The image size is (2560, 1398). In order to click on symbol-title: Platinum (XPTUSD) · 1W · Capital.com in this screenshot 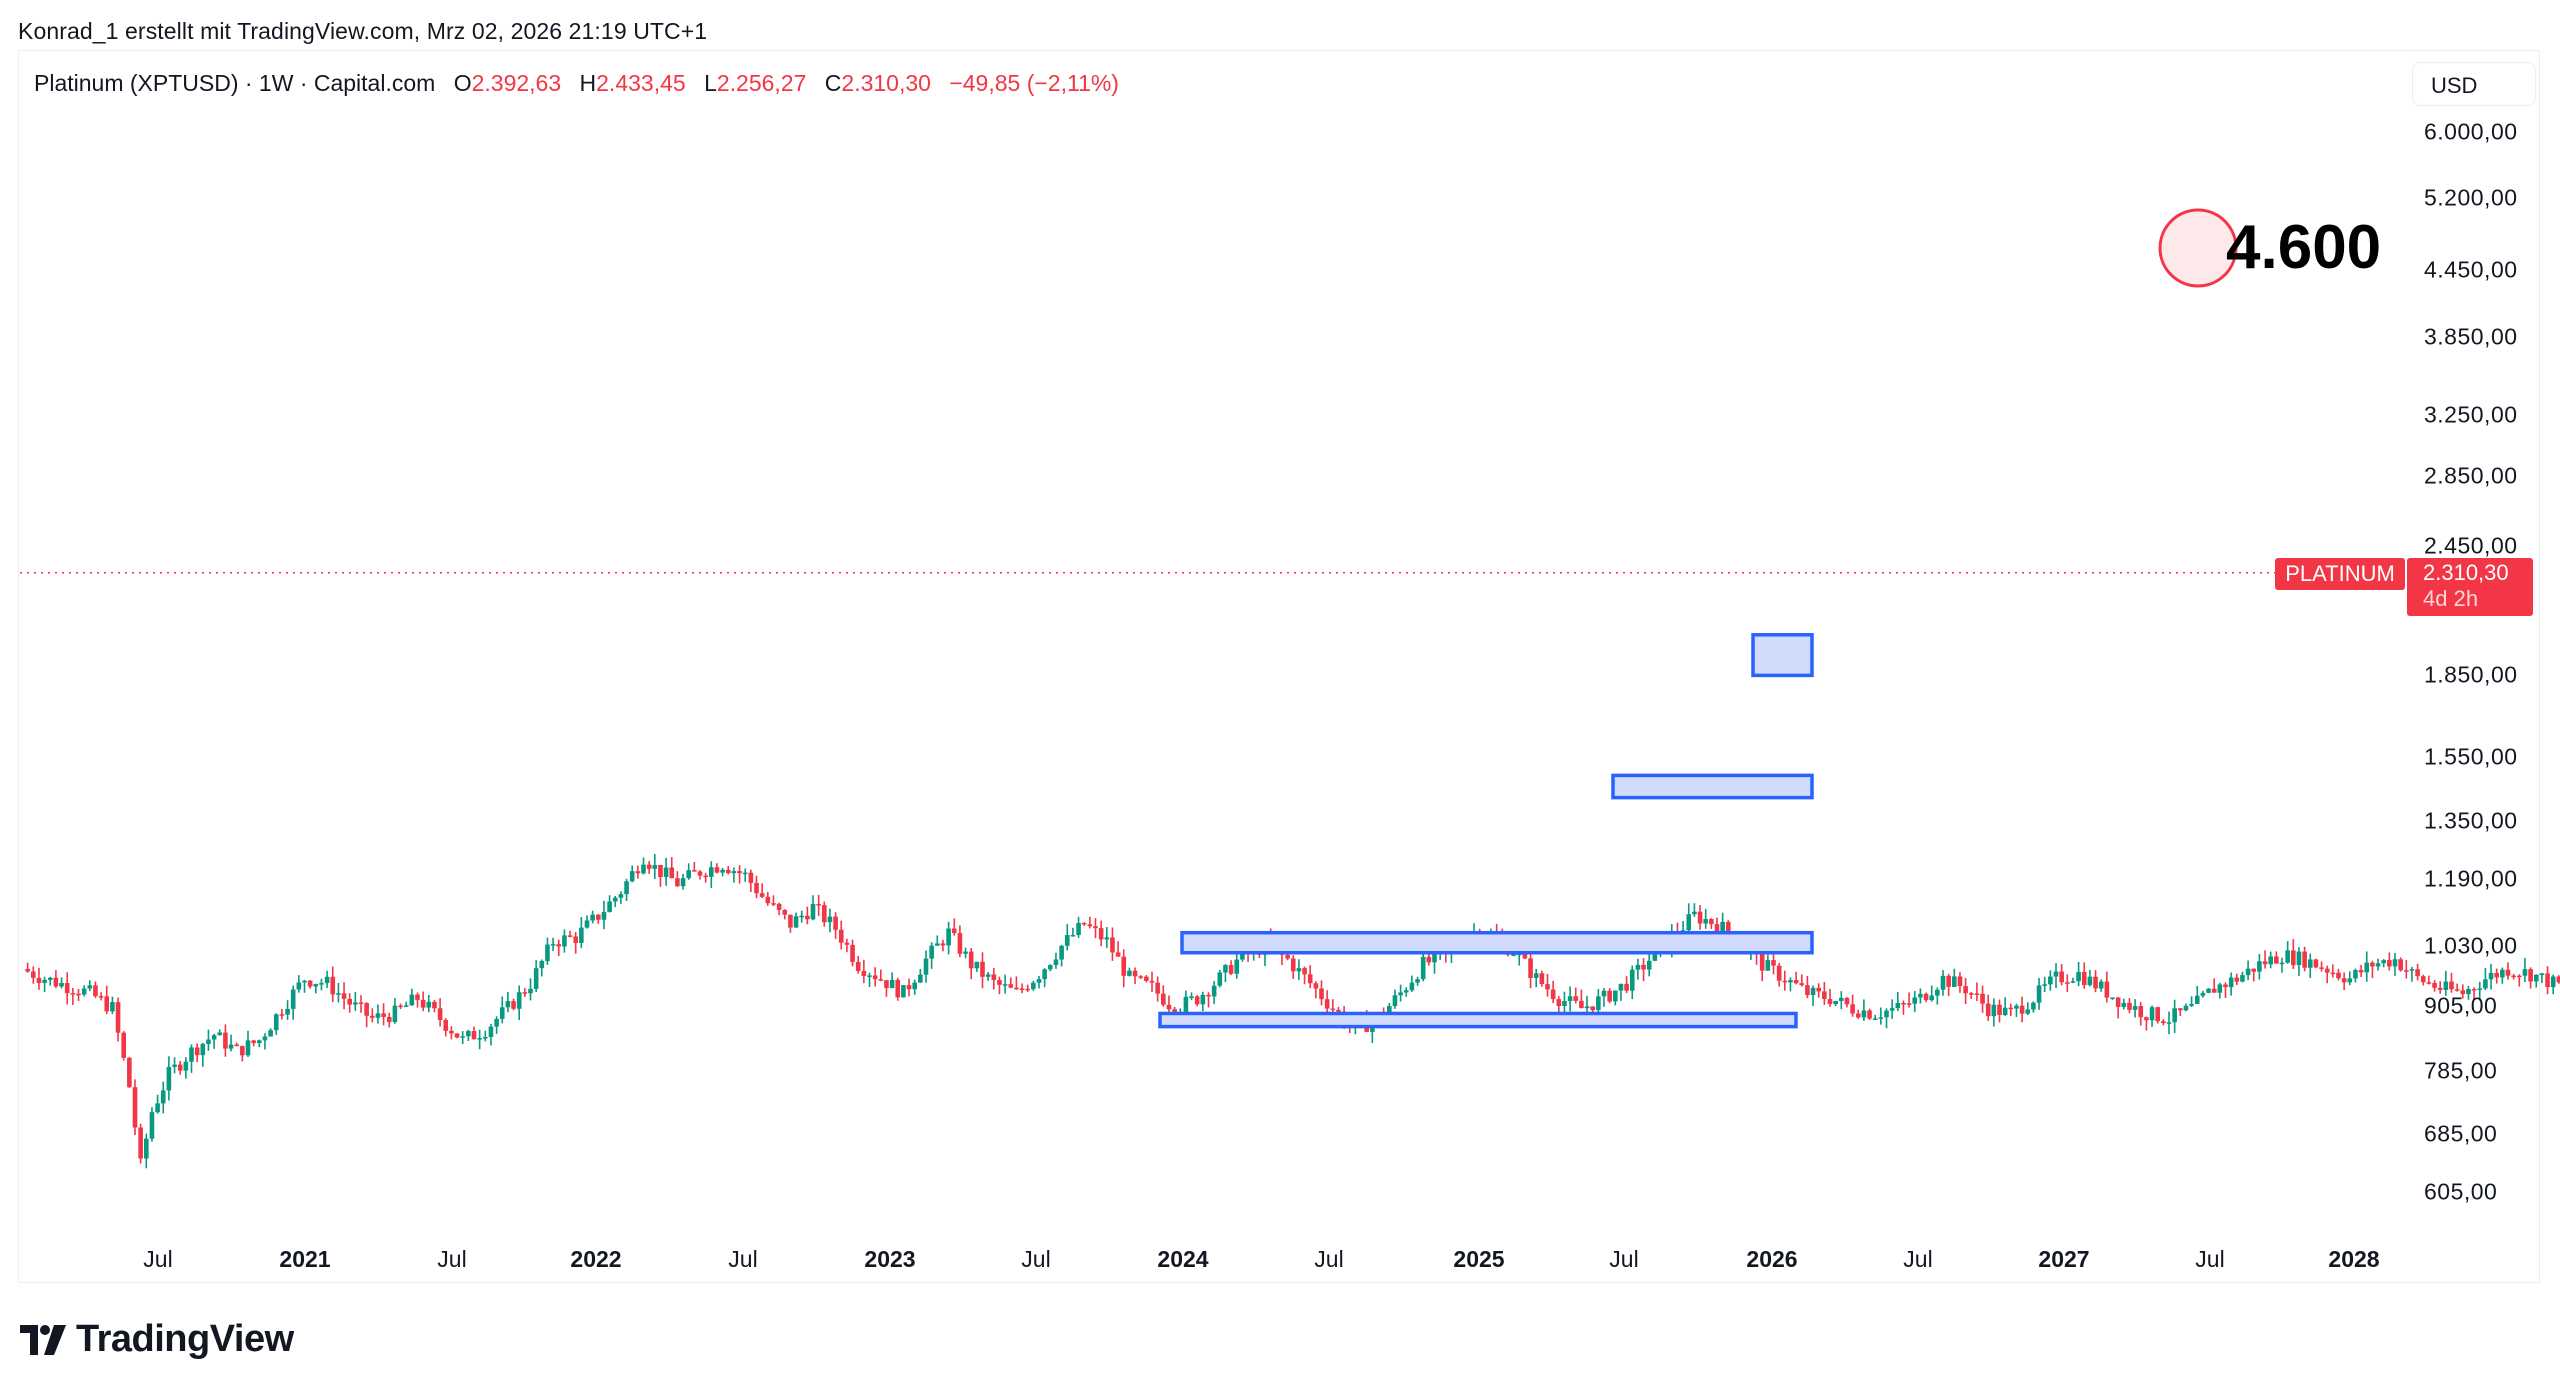, I will do `click(235, 83)`.